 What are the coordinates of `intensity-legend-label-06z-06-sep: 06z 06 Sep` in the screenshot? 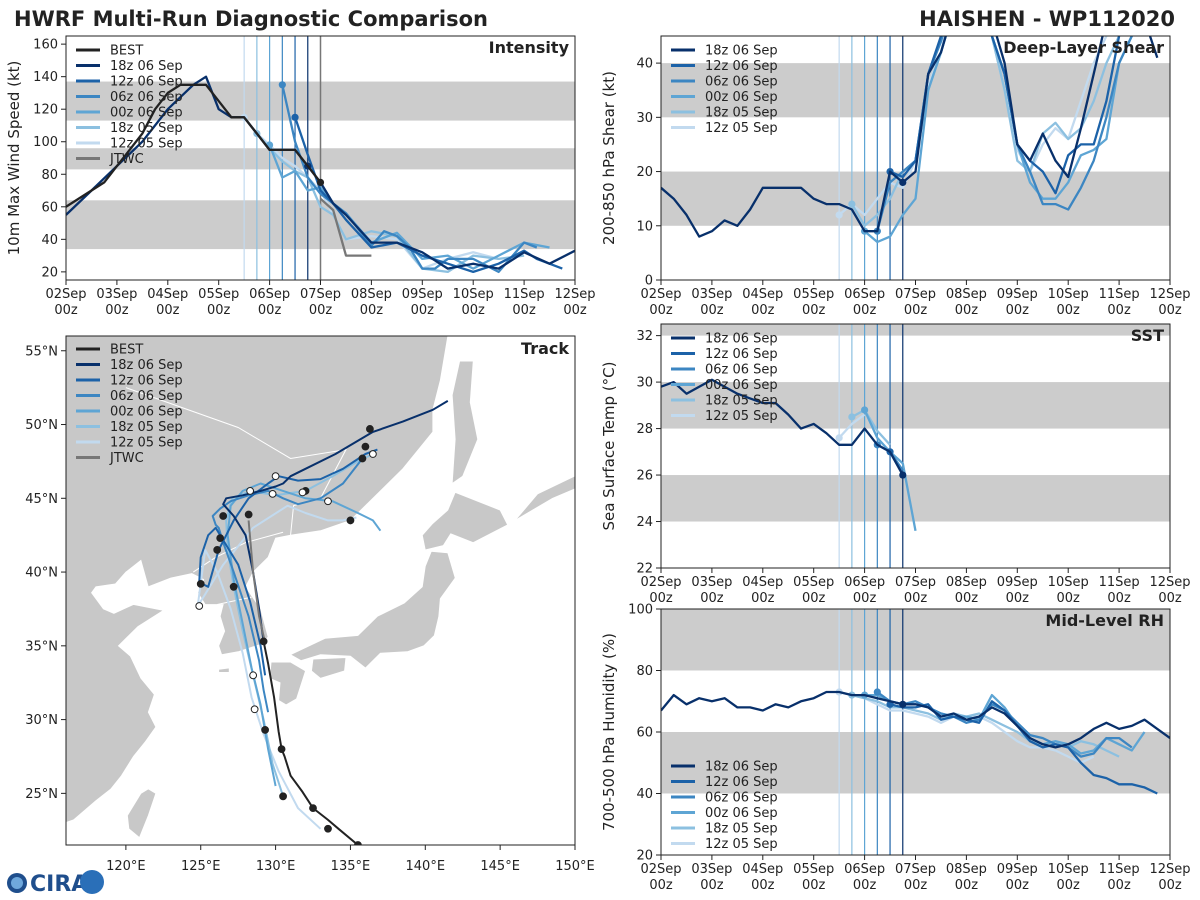 It's located at (146, 97).